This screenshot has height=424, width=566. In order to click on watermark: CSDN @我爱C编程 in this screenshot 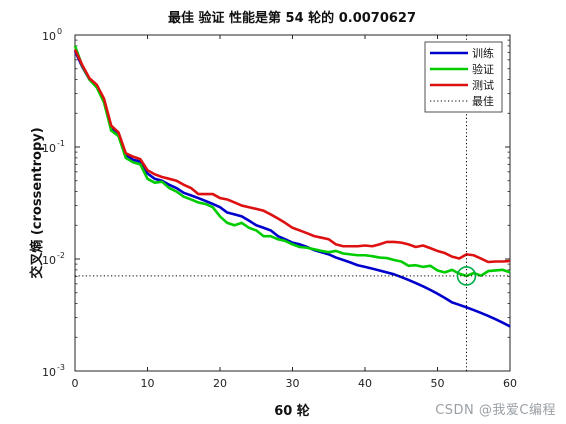, I will do `click(495, 410)`.